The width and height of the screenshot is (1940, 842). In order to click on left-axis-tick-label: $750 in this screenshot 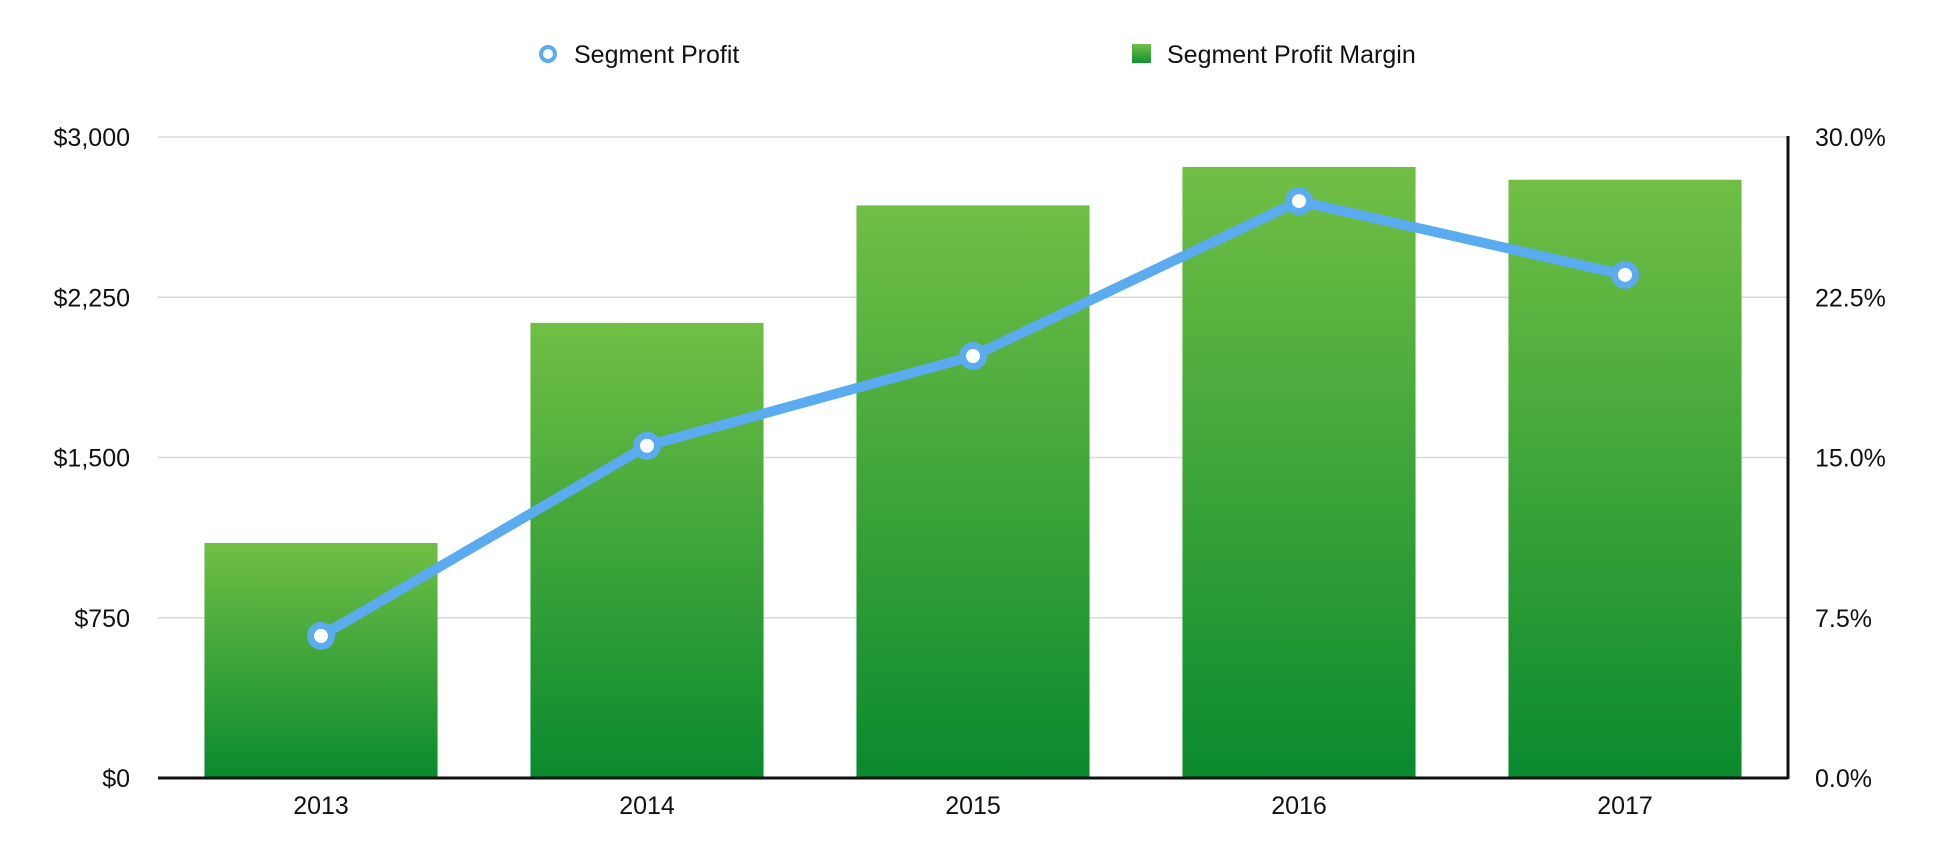, I will do `click(102, 619)`.